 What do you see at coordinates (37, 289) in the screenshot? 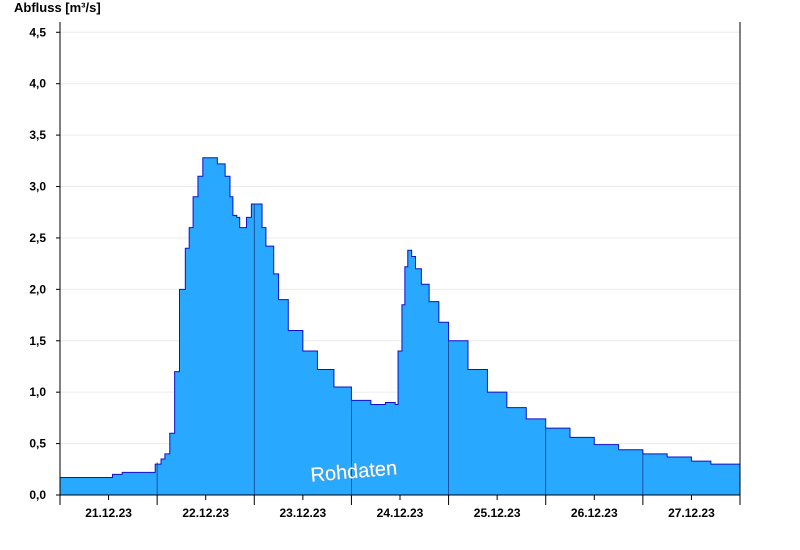
I see `y-tick-label: 2,0` at bounding box center [37, 289].